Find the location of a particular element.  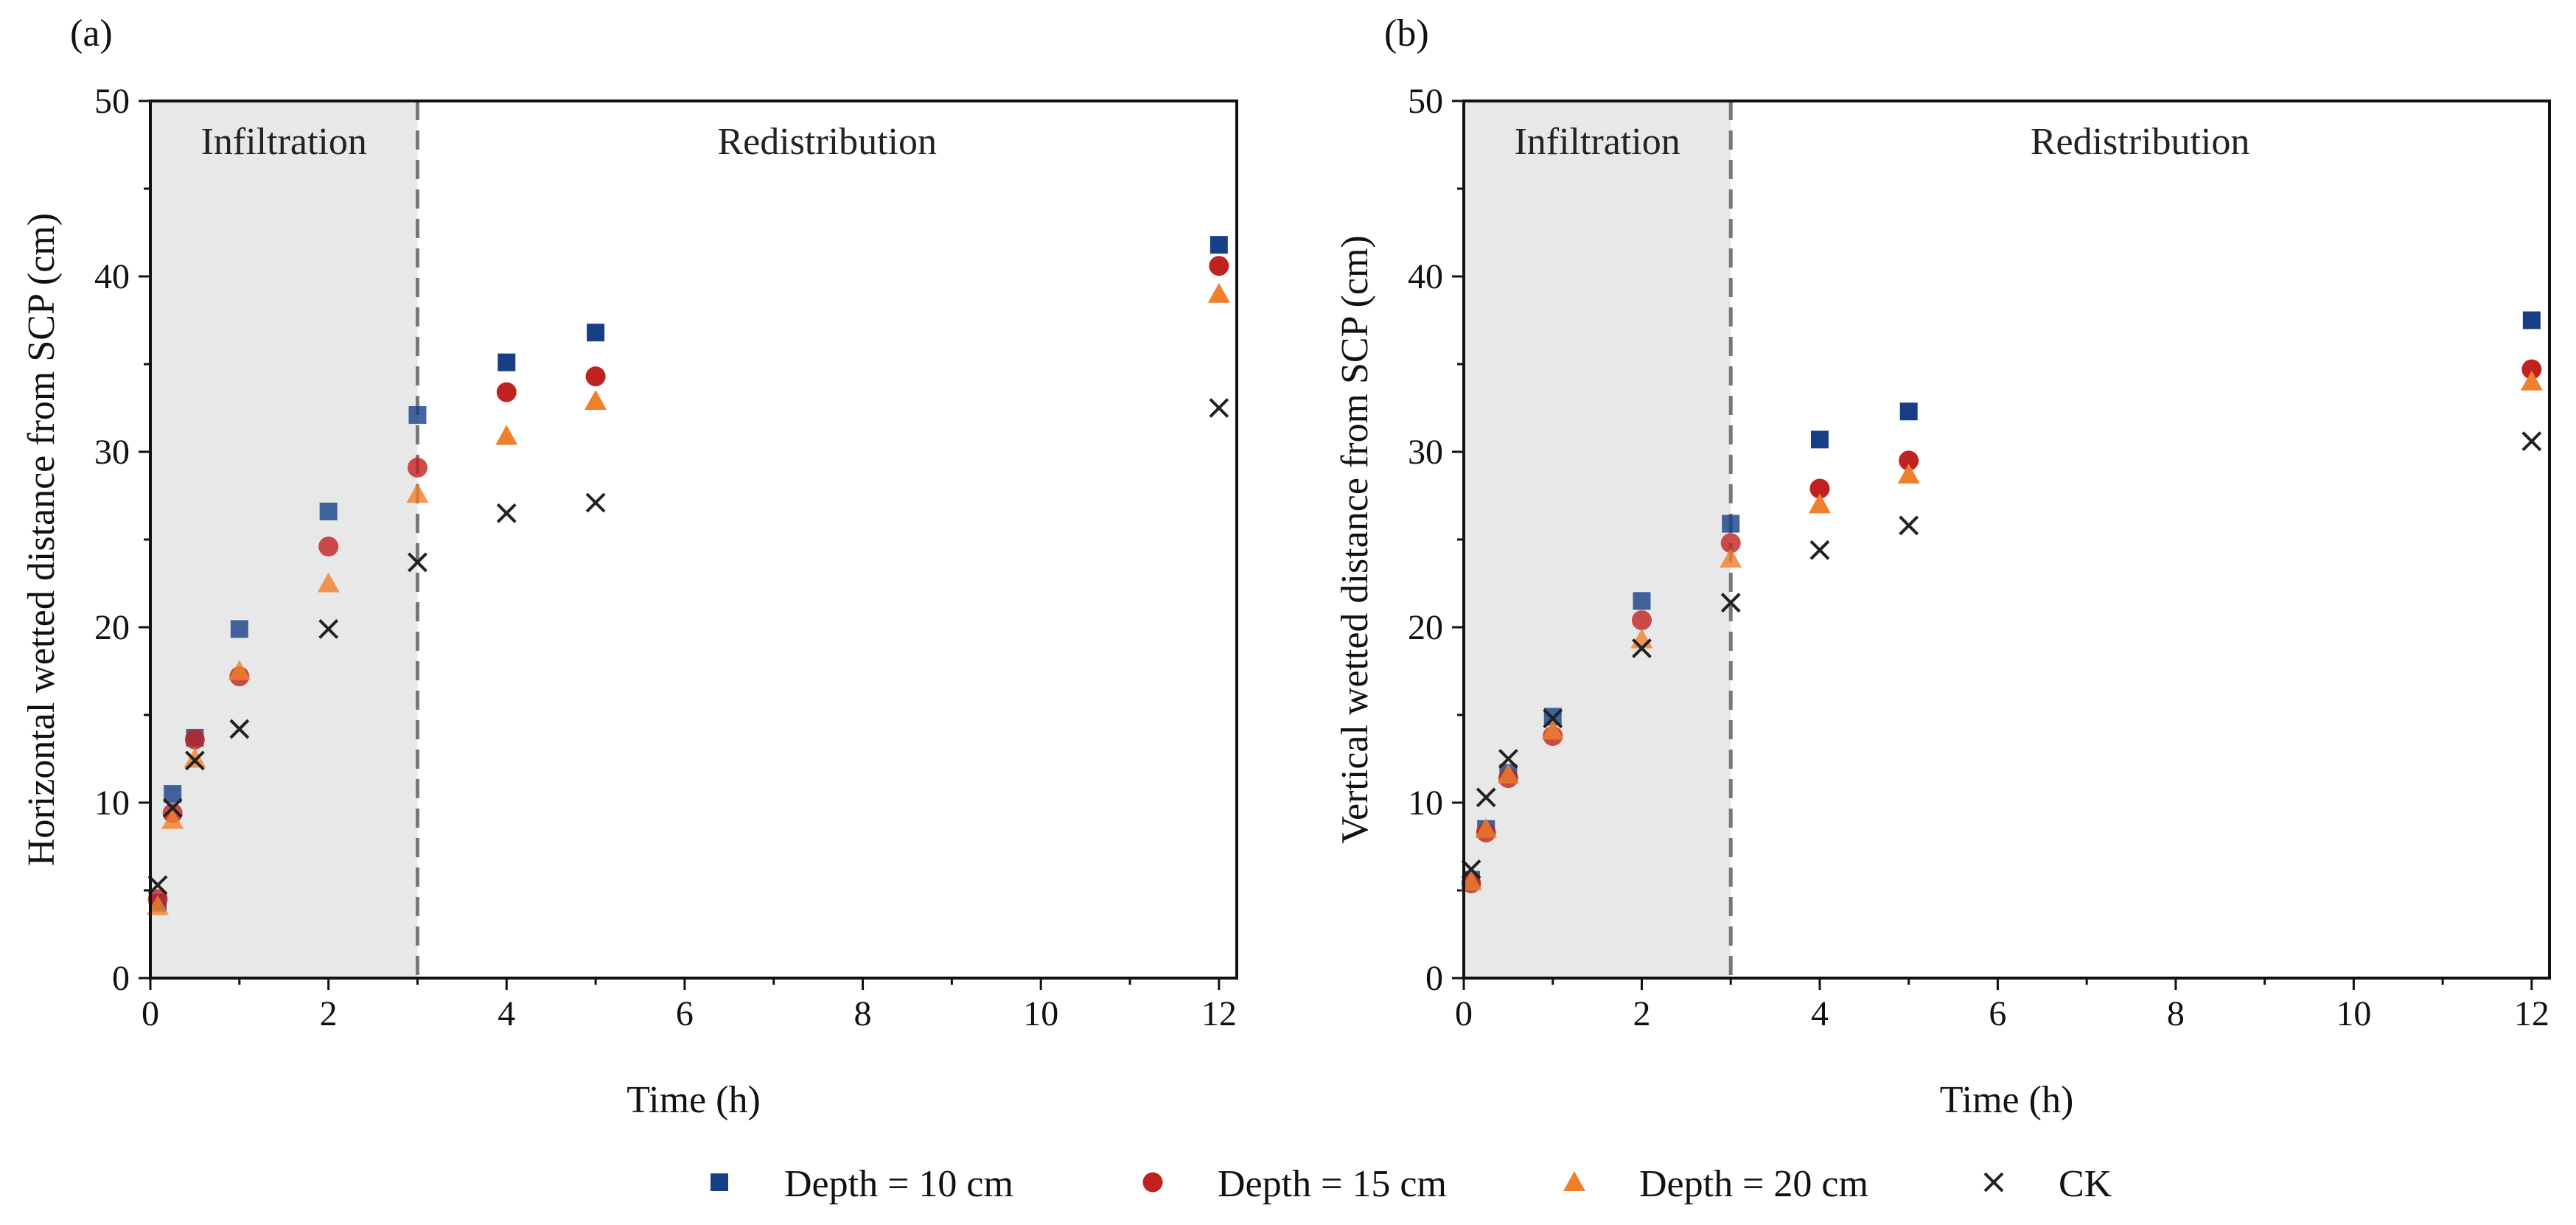

y-axis-title: Vertical wetted distance from SCP (cm) is located at coordinates (1355, 539).